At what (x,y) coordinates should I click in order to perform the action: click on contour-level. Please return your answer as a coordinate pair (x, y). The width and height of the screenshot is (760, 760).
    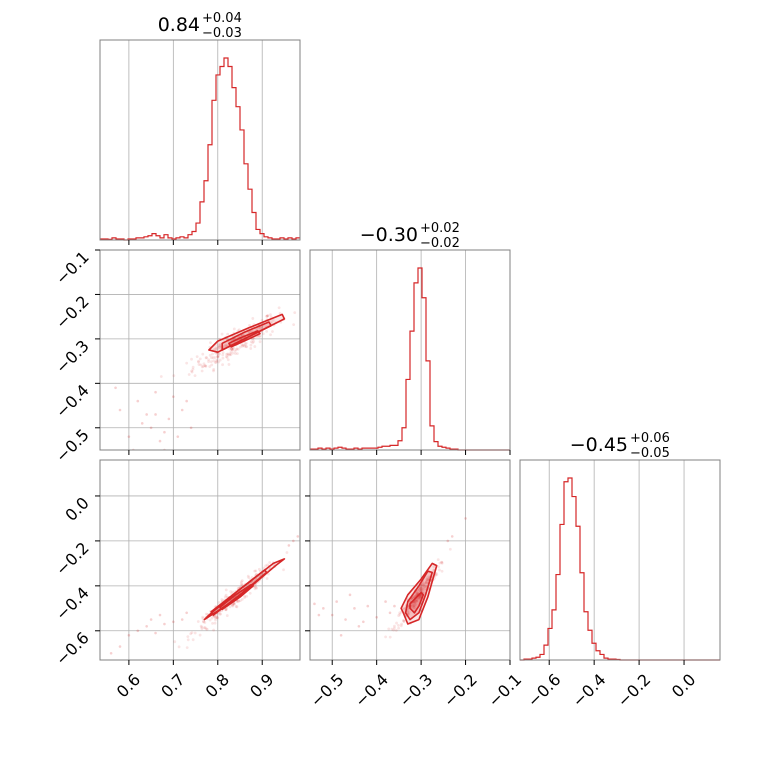
    Looking at the image, I should click on (244, 339).